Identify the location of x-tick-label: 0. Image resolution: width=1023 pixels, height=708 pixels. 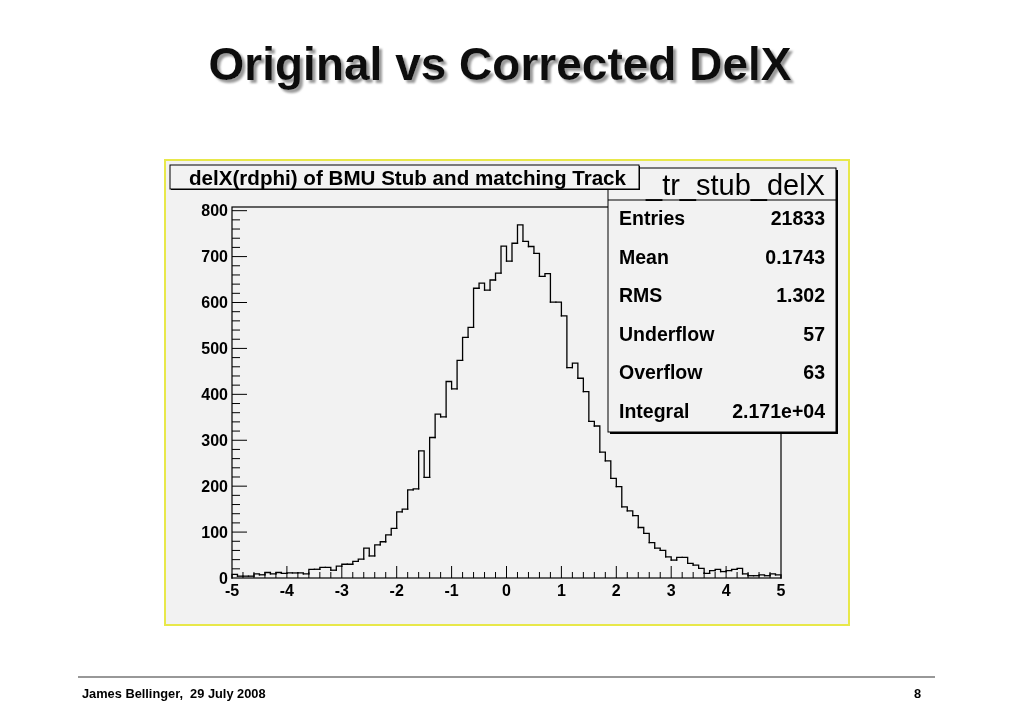
(507, 590).